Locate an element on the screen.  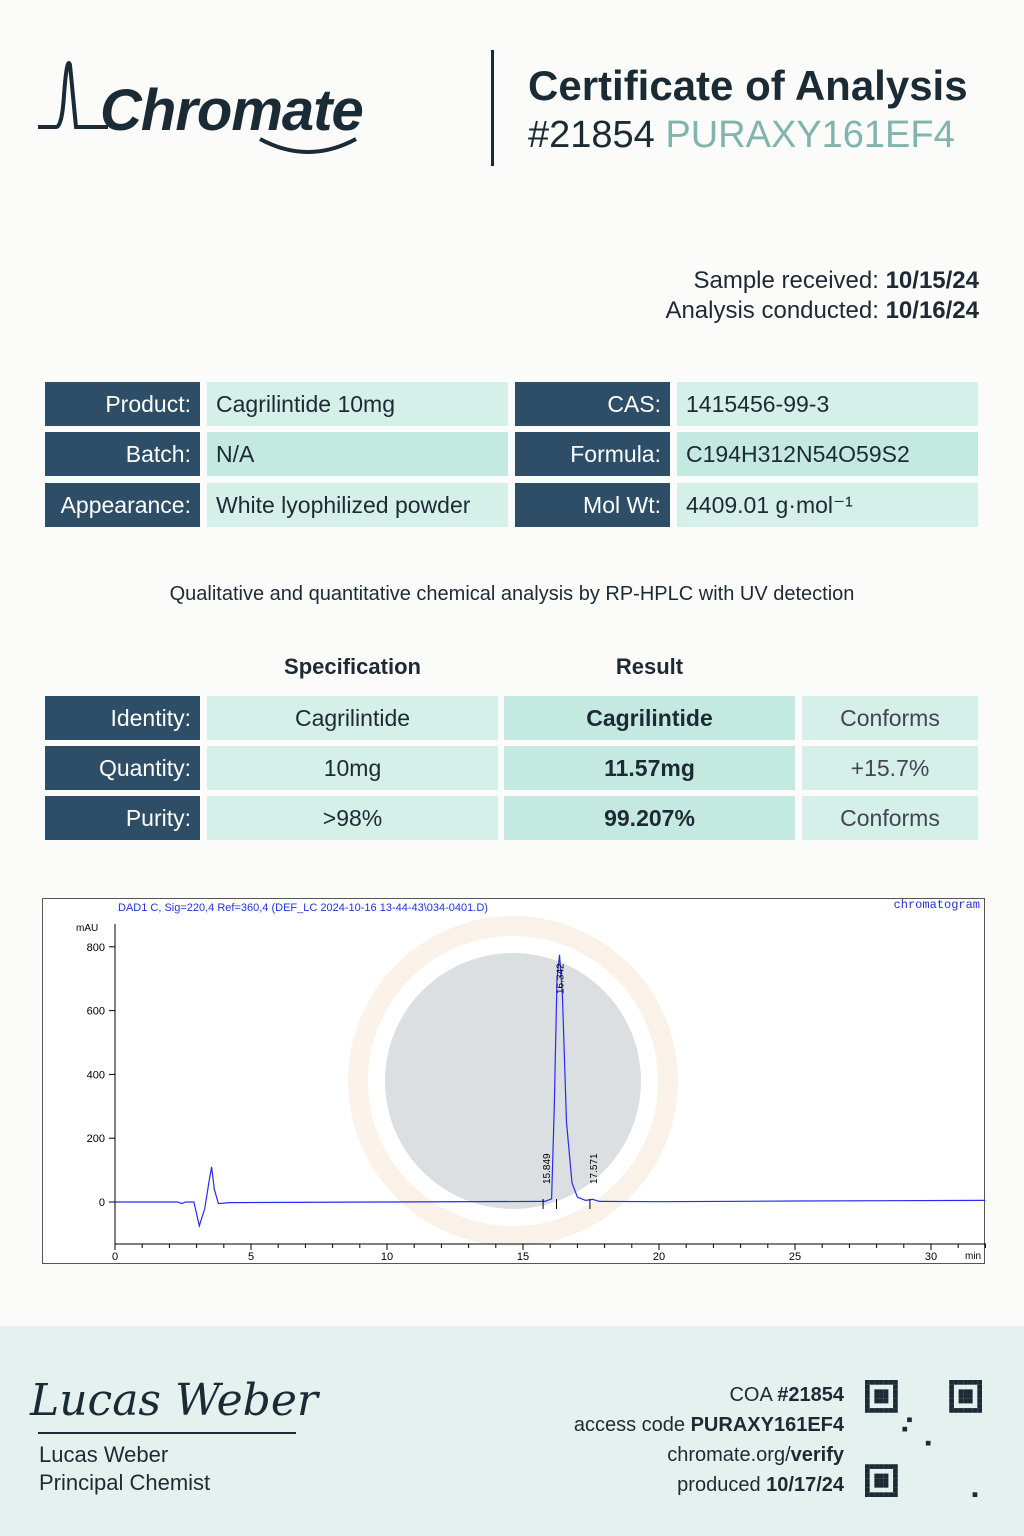
brand-logo: Chromate is located at coordinates (201, 112).